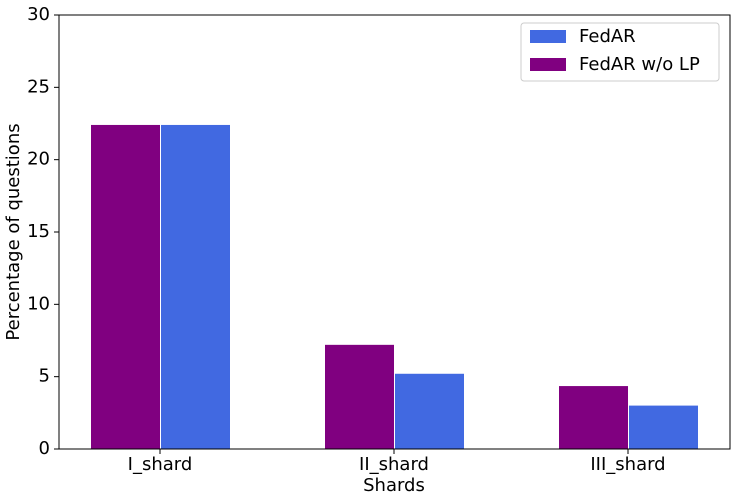 The width and height of the screenshot is (736, 503). What do you see at coordinates (160, 464) in the screenshot?
I see `x-tick-label: I_shard` at bounding box center [160, 464].